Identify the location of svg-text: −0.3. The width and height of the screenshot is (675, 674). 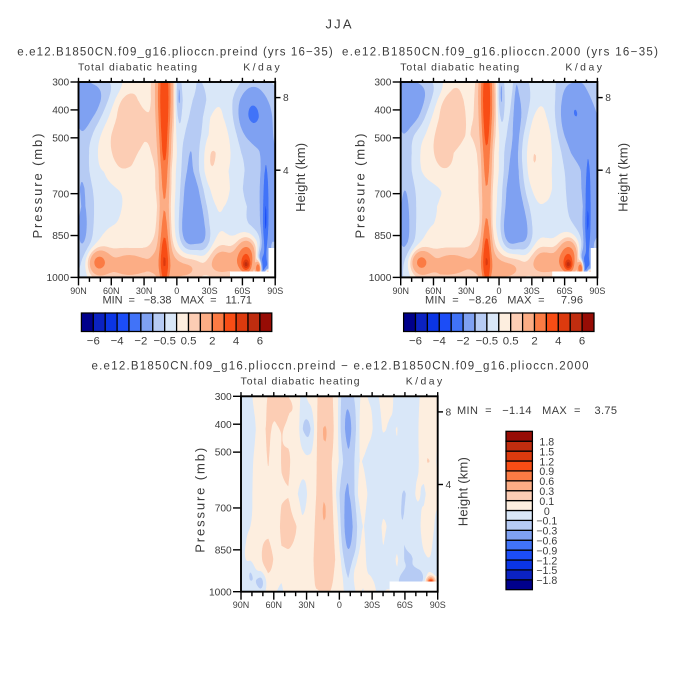
(546, 532).